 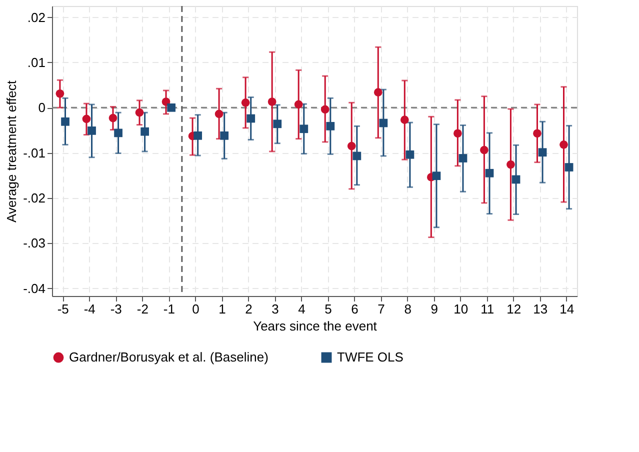 What do you see at coordinates (354, 309) in the screenshot?
I see `x-tick-label: 6` at bounding box center [354, 309].